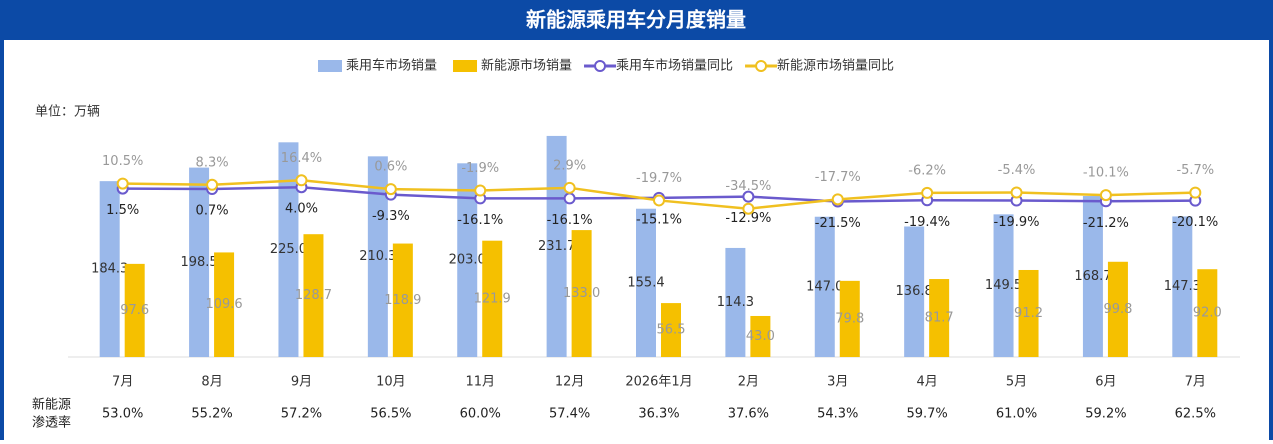  What do you see at coordinates (1017, 170) in the screenshot?
I see `line-value-label: -5.4%` at bounding box center [1017, 170].